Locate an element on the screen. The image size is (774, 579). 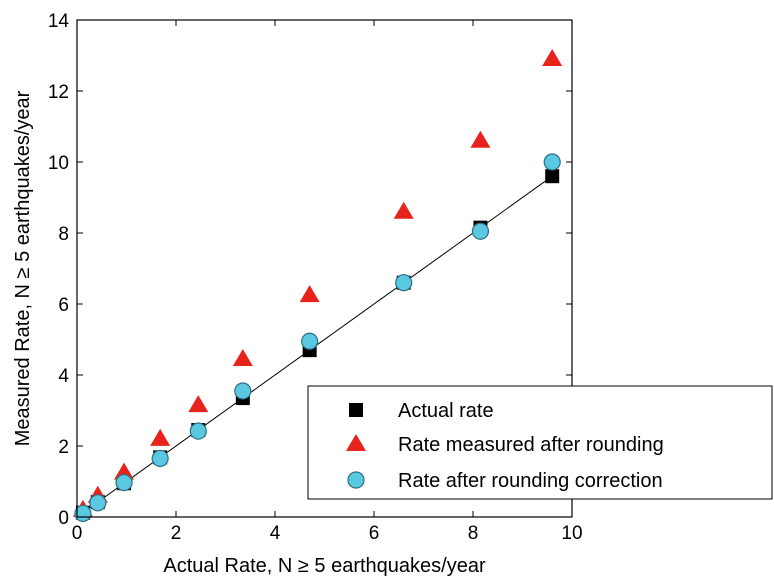
x-tick-label: 6 is located at coordinates (374, 533).